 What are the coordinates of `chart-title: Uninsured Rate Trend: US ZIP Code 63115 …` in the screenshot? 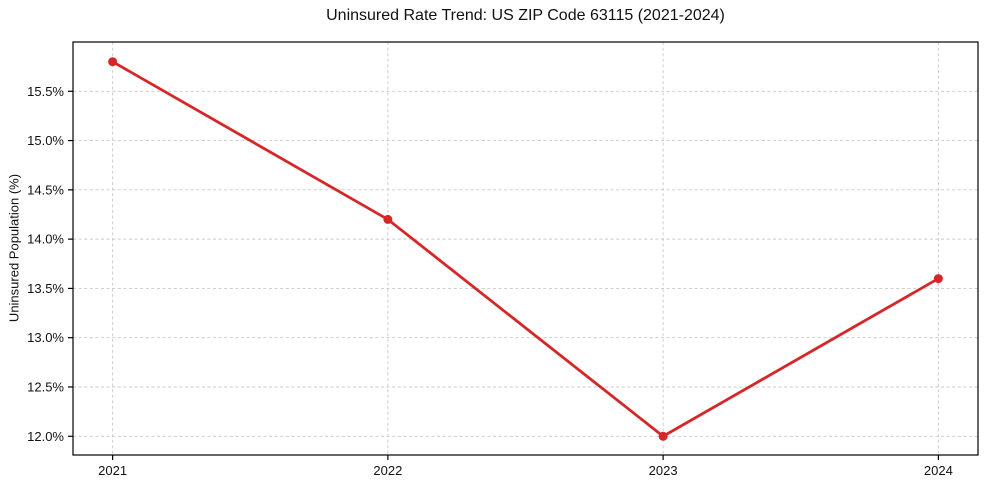 It's located at (525, 15).